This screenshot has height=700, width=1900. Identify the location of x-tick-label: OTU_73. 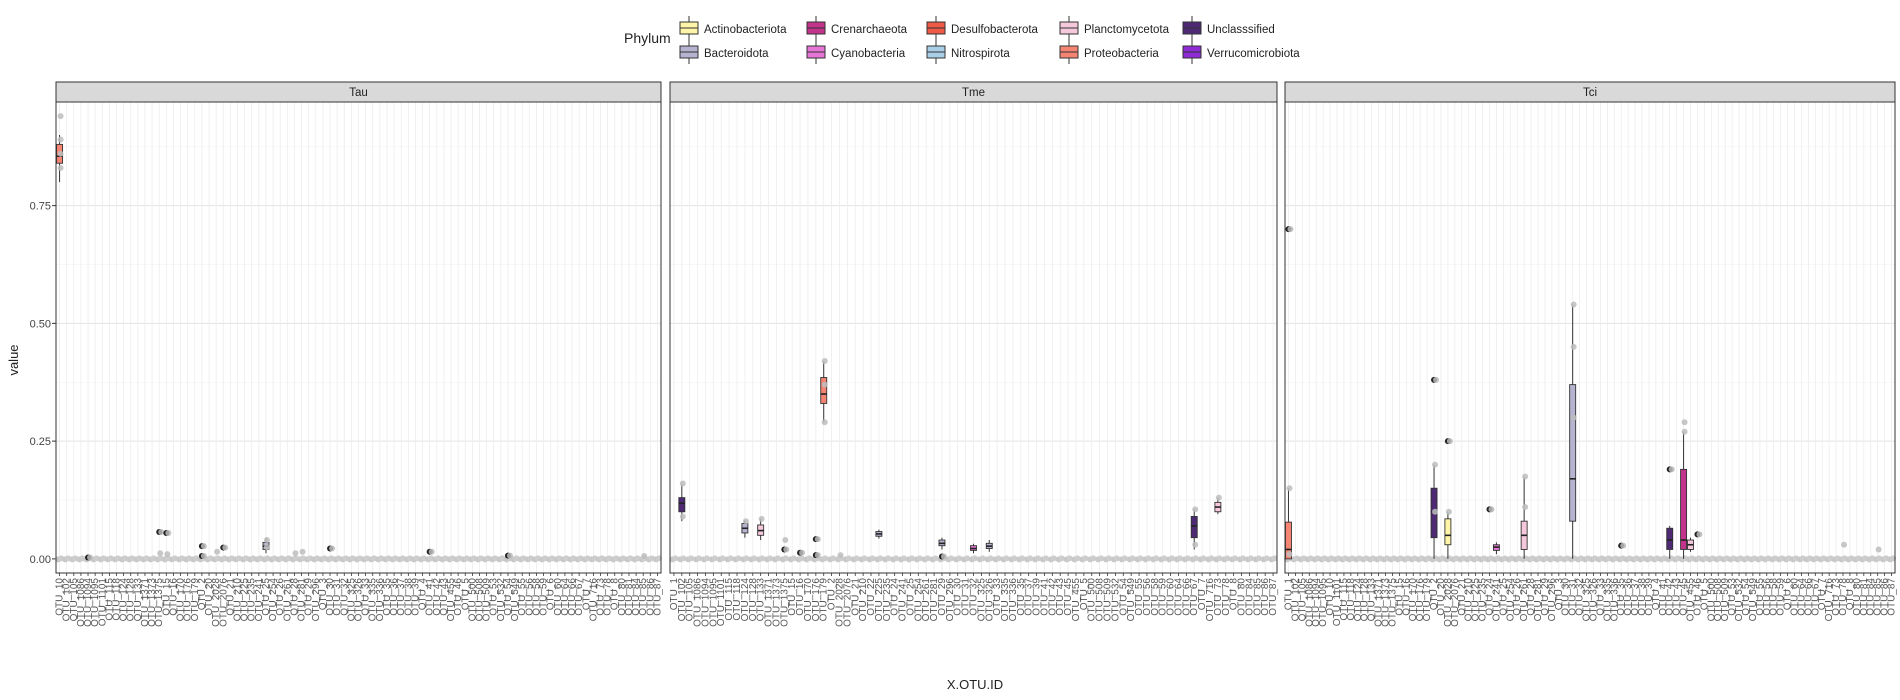
(1836, 597).